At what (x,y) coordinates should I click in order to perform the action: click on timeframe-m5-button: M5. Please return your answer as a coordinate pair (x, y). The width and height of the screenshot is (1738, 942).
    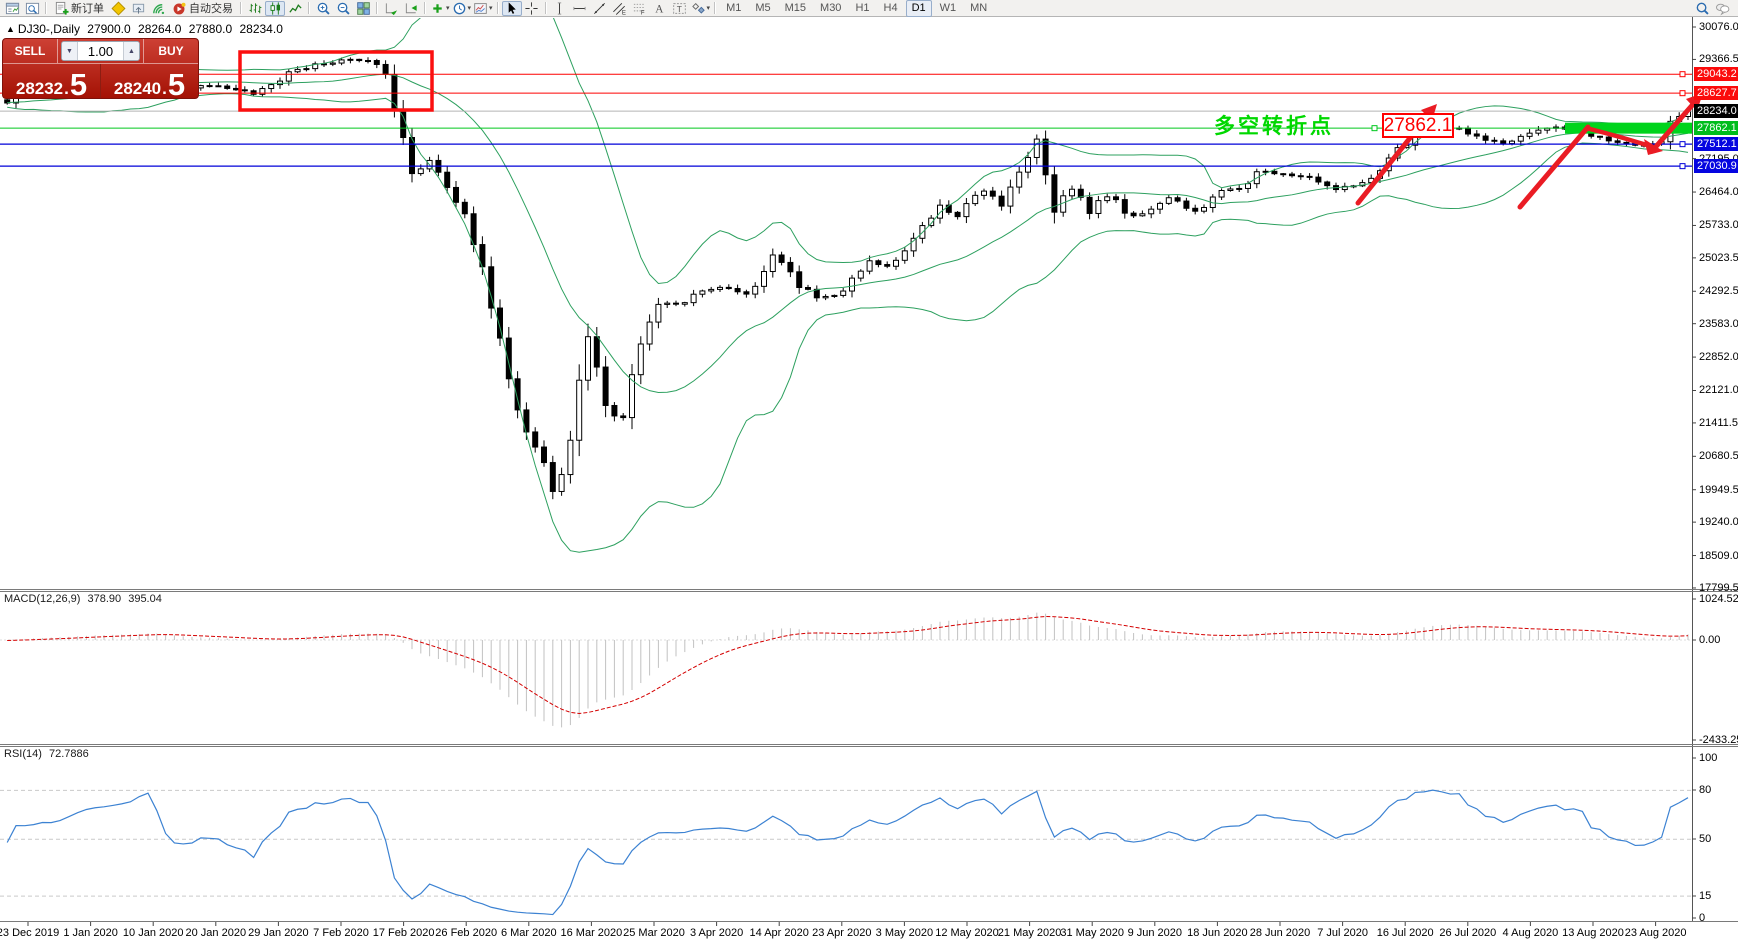
    Looking at the image, I should click on (763, 7).